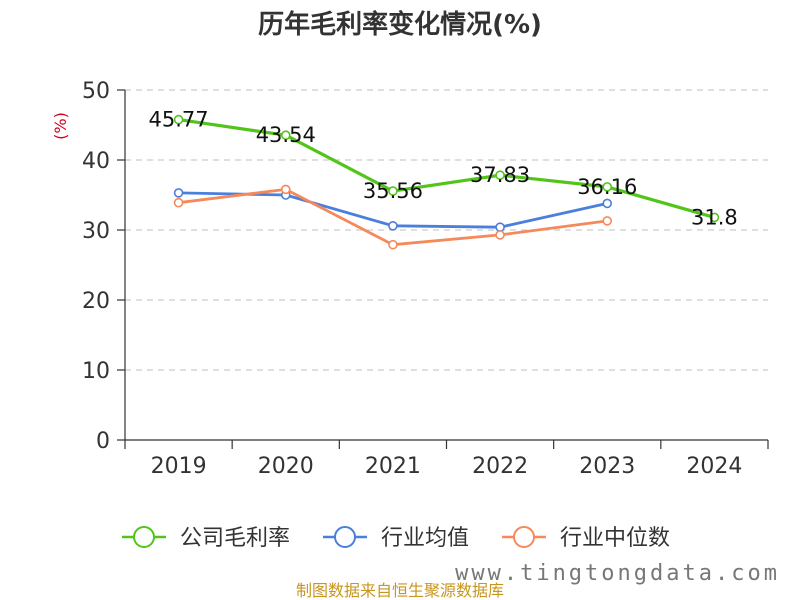 This screenshot has height=600, width=800. I want to click on x-tick-label: 2021, so click(393, 466).